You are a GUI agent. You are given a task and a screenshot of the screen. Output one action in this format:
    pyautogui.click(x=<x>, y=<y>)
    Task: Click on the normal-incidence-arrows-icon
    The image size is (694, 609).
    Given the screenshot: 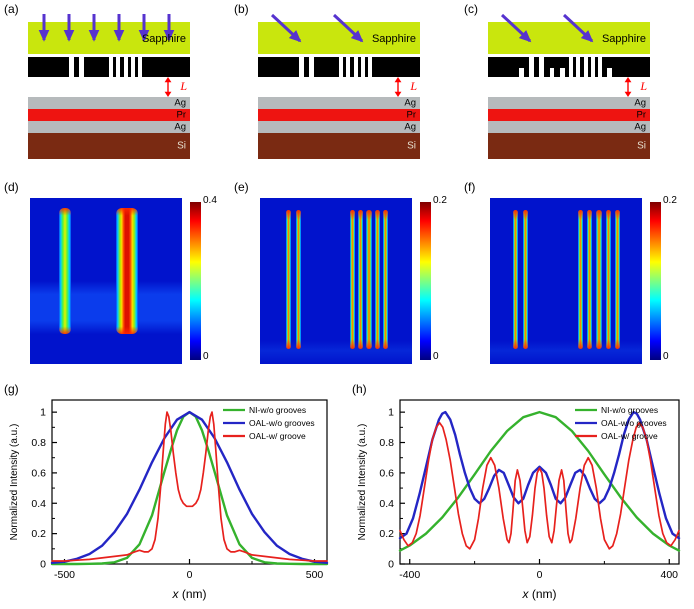 What is the action you would take?
    pyautogui.click(x=106, y=28)
    